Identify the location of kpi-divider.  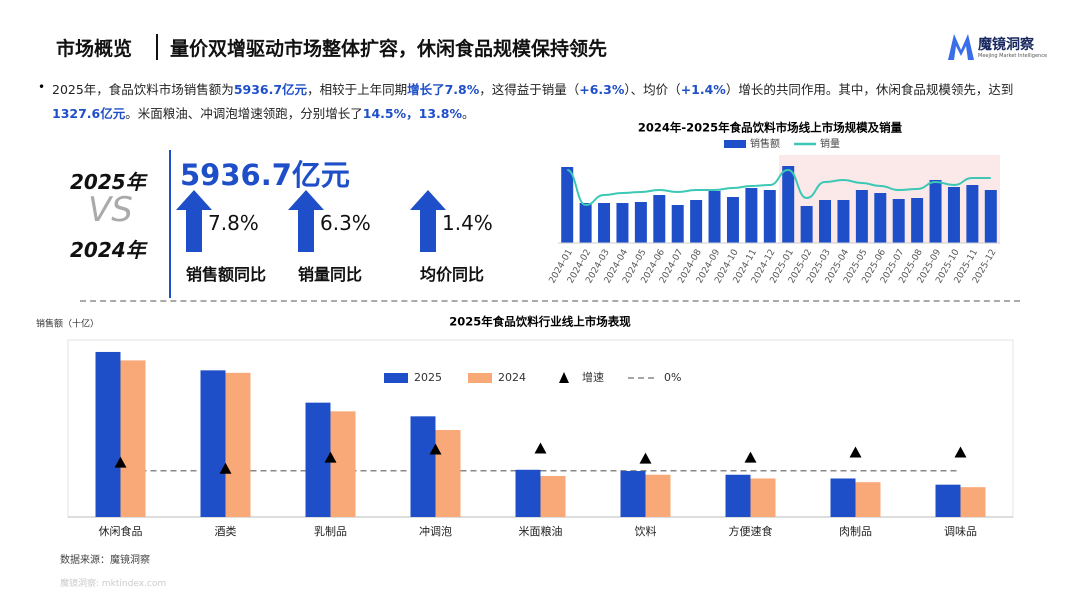
(170, 224).